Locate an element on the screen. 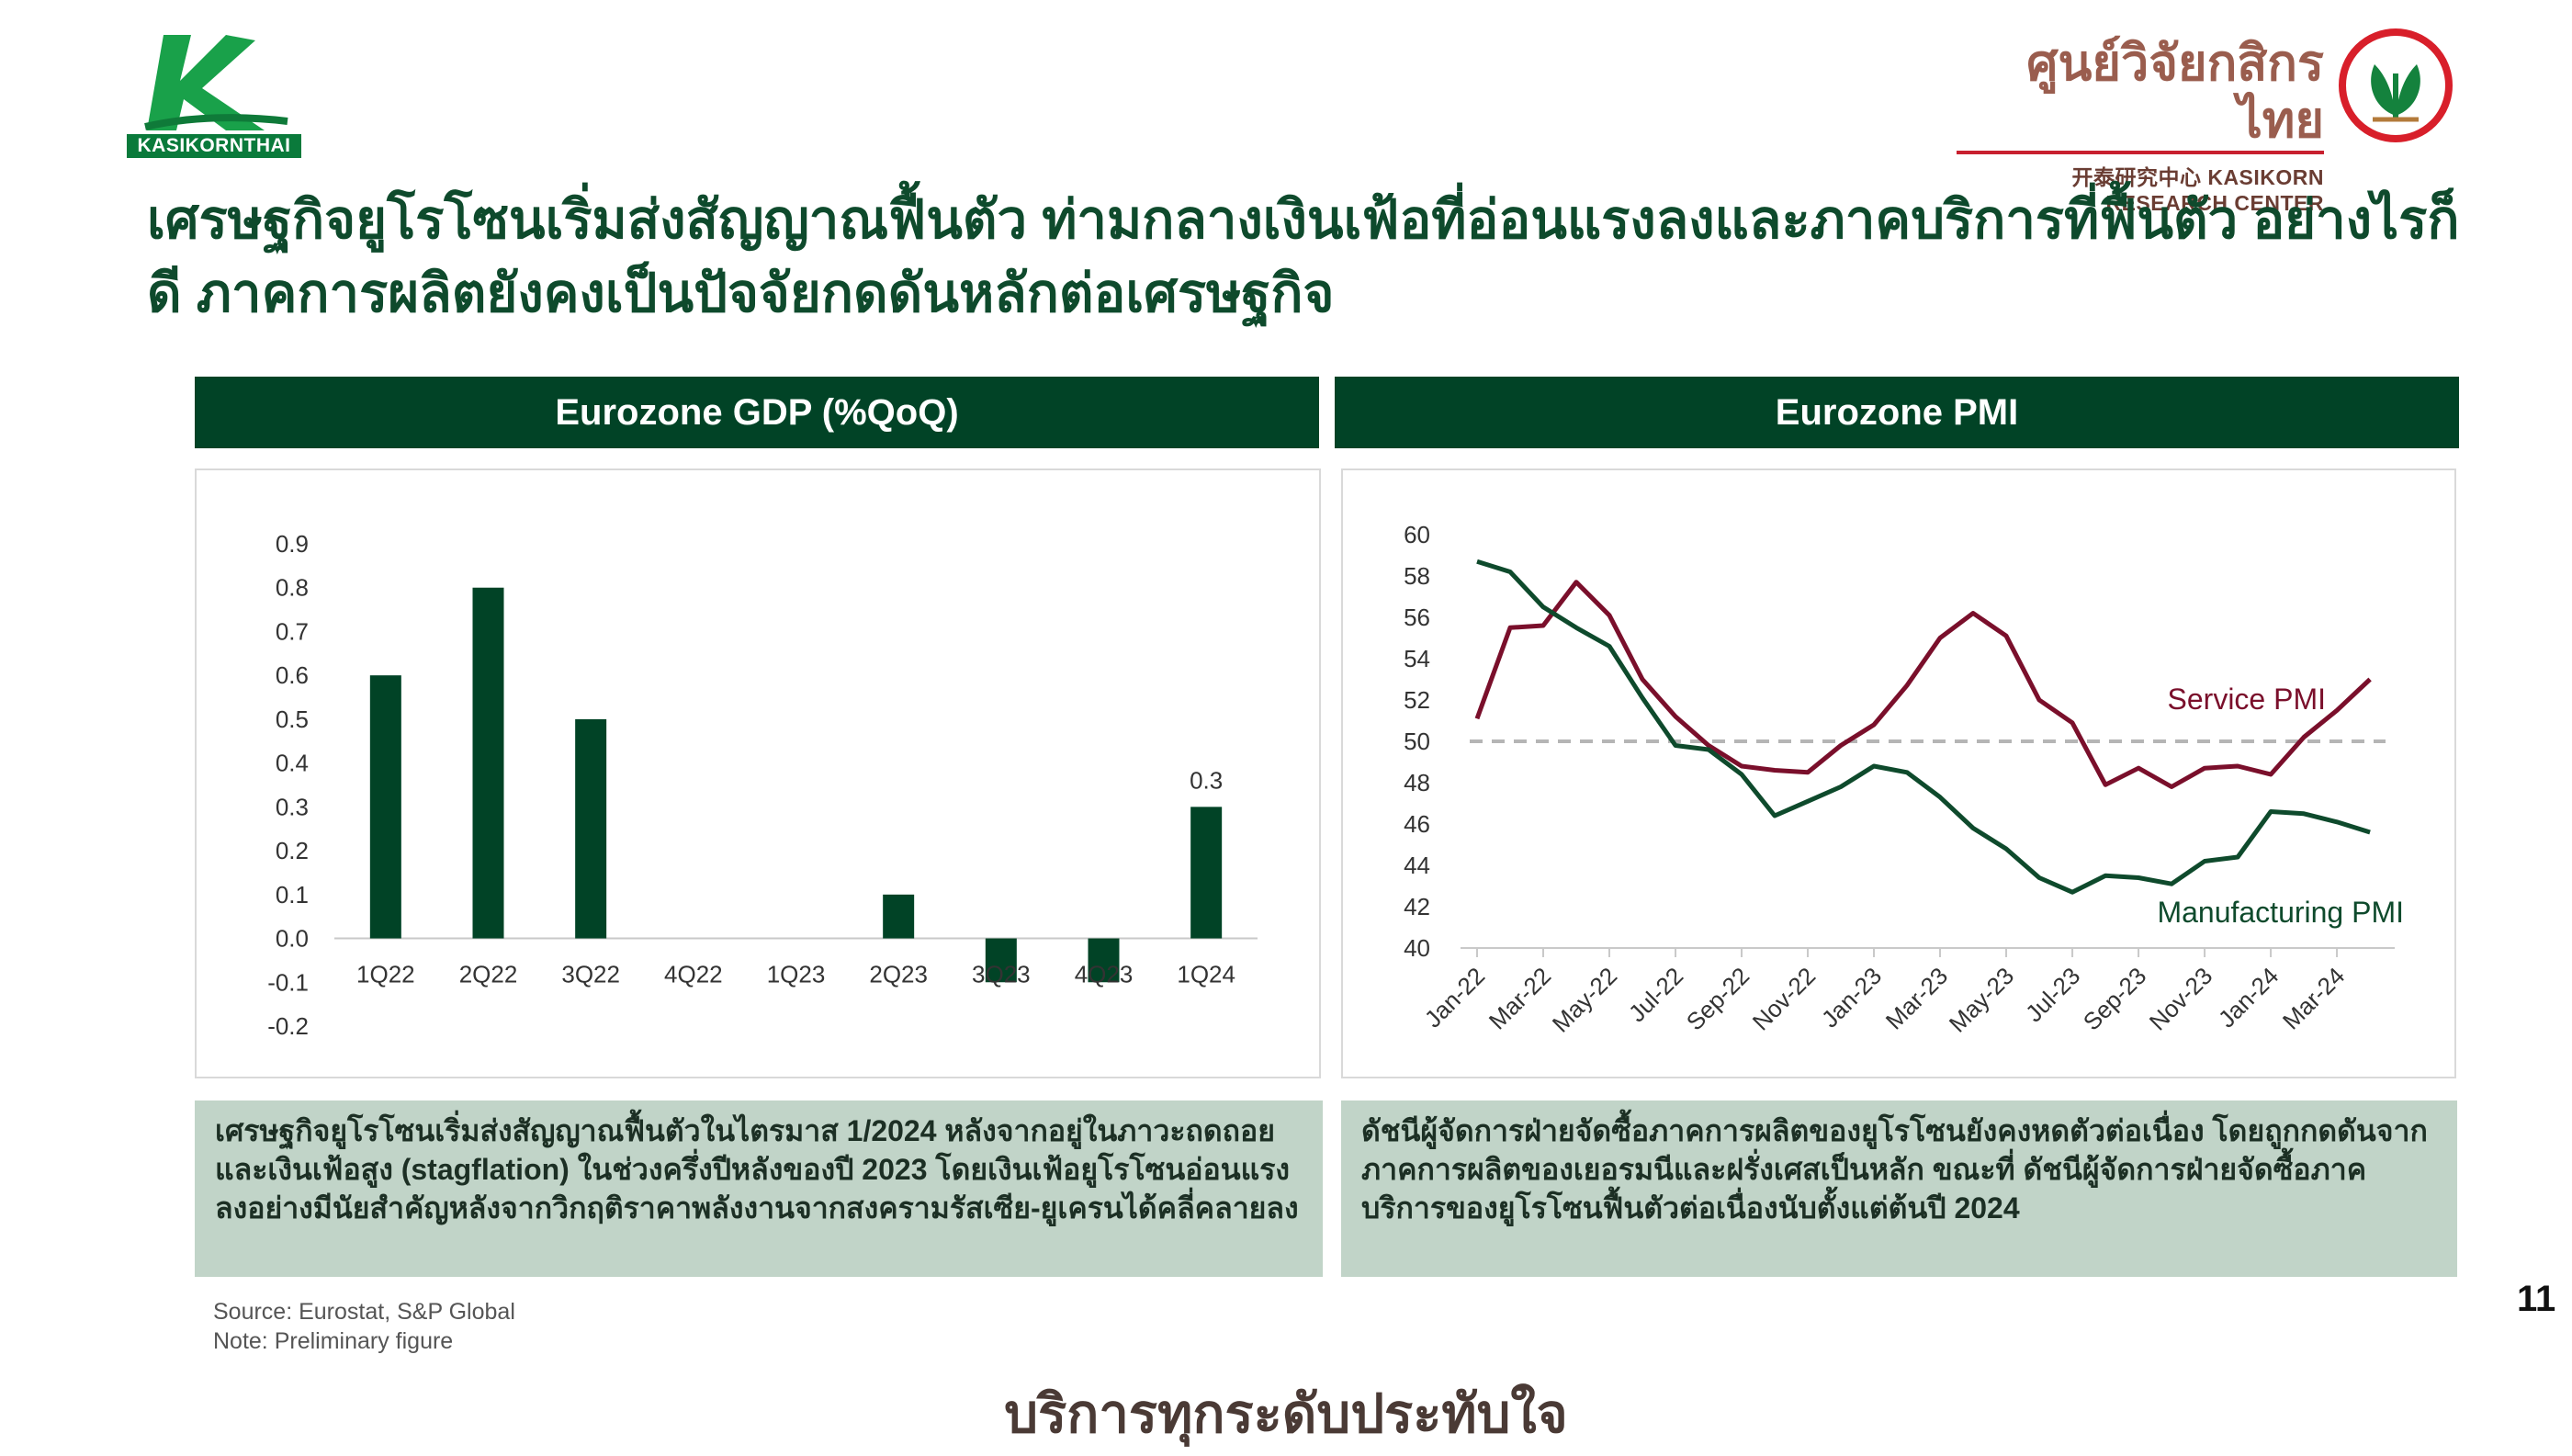  pmi-x-tick-label: Mar-22 is located at coordinates (1519, 998).